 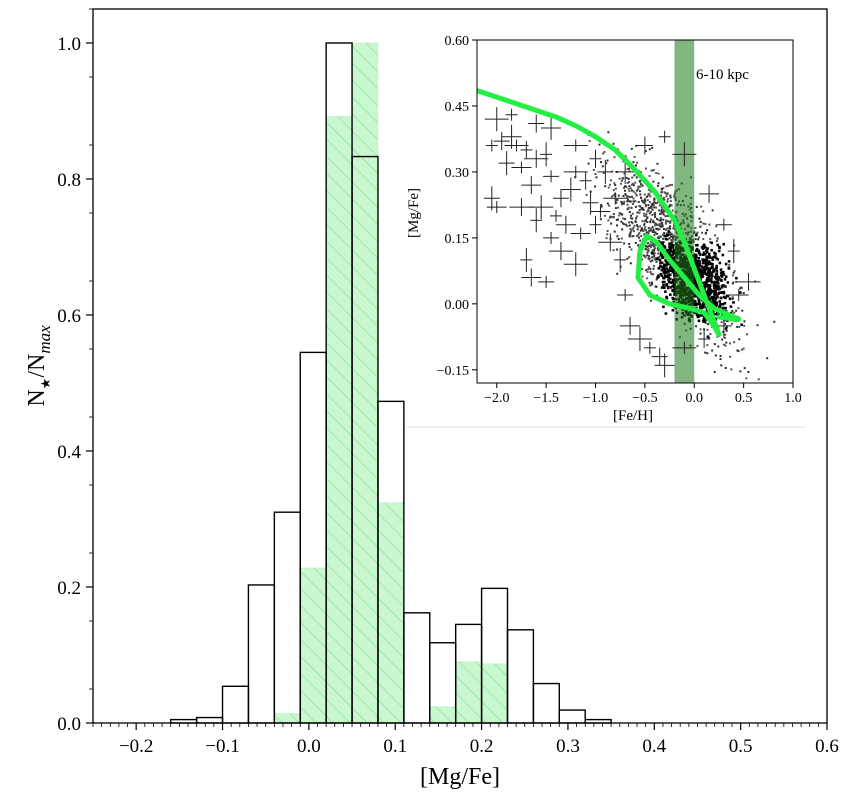 What do you see at coordinates (136, 746) in the screenshot?
I see `x-tick-label: −0.2` at bounding box center [136, 746].